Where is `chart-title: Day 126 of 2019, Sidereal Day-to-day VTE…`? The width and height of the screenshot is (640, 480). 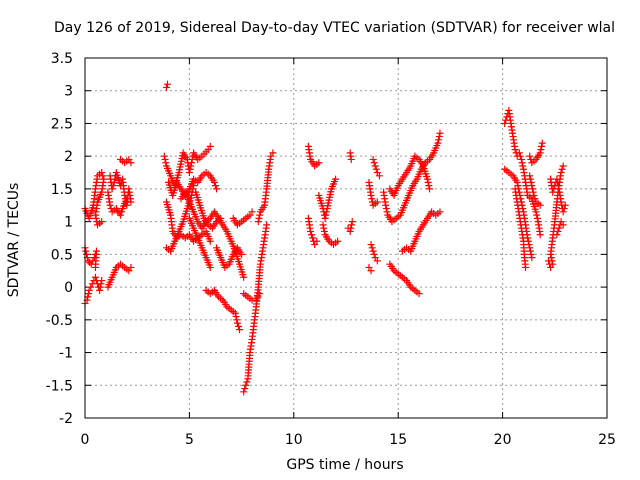 chart-title: Day 126 of 2019, Sidereal Day-to-day VTE… is located at coordinates (335, 28).